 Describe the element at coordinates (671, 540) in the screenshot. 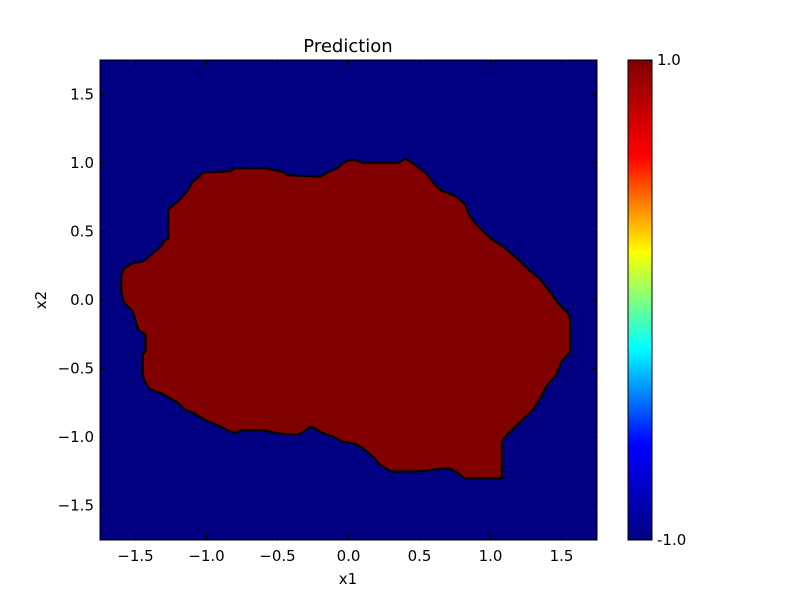

I see `colorbar-min-label: -1.0` at that location.